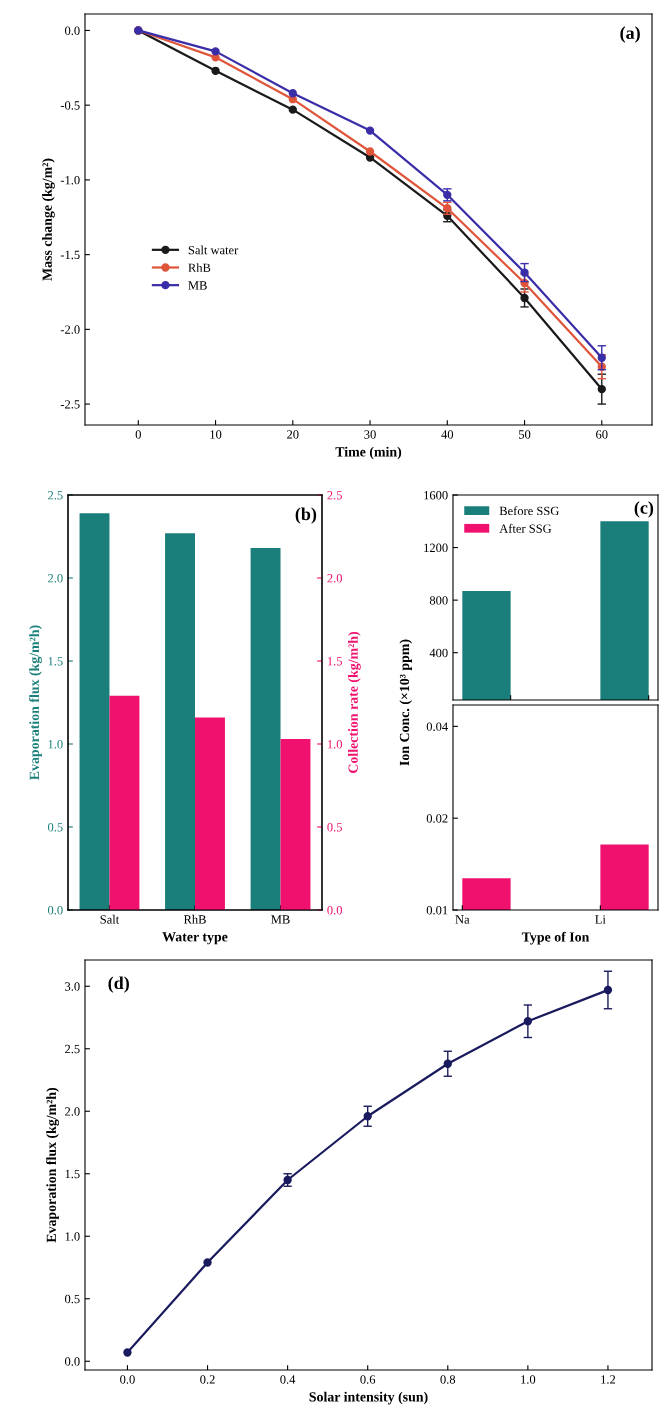 This screenshot has height=1423, width=663. What do you see at coordinates (48, 219) in the screenshot?
I see `y-axis-title: Mass change (kg/m²)` at bounding box center [48, 219].